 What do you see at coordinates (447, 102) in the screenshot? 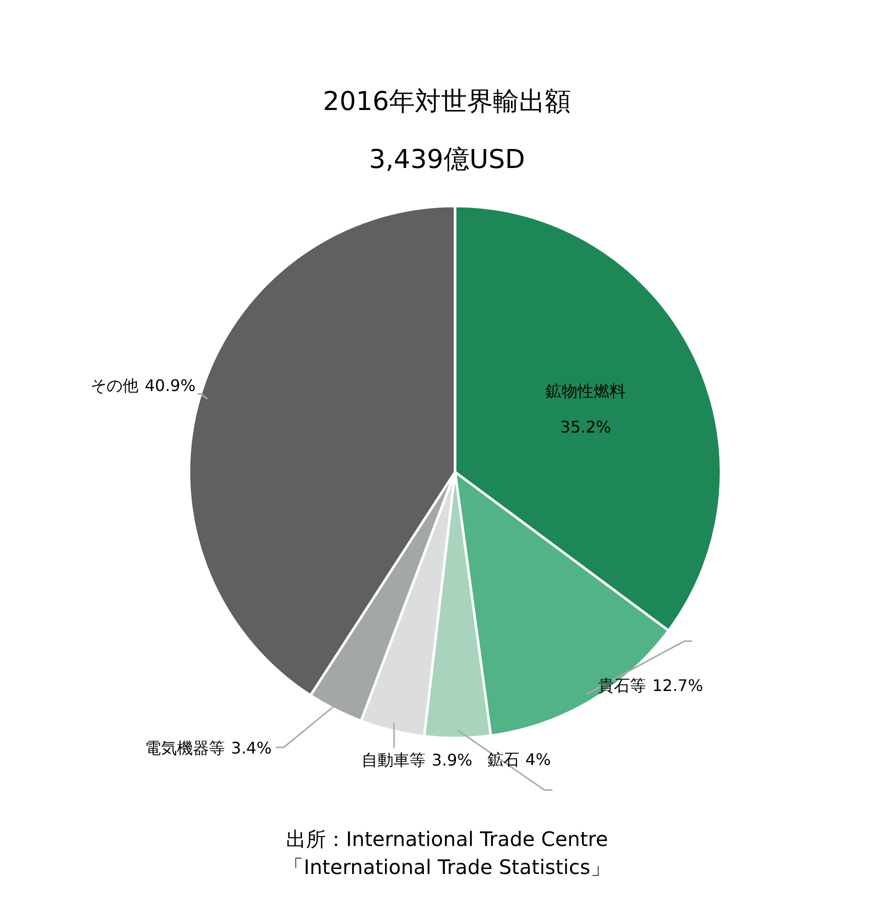
I see `title: 2016年対世界輸出額` at bounding box center [447, 102].